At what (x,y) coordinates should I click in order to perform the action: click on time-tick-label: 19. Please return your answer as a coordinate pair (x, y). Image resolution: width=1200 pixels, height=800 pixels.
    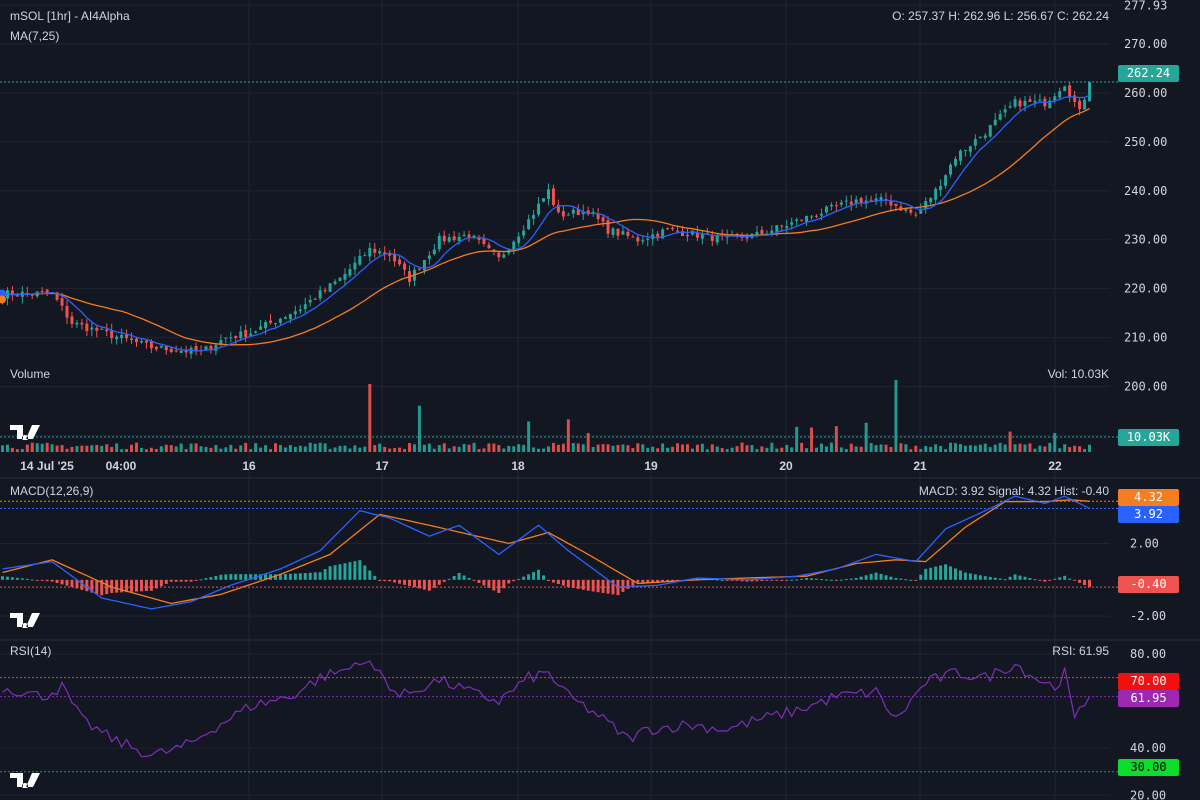
    Looking at the image, I should click on (651, 466).